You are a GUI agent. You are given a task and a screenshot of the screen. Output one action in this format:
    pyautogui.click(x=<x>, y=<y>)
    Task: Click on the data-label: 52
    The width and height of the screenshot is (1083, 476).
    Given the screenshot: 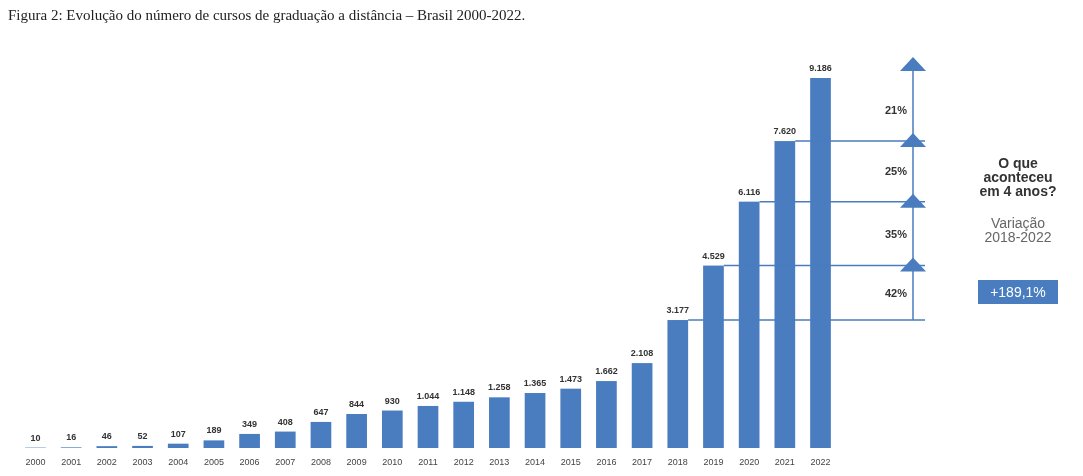 What is the action you would take?
    pyautogui.click(x=142, y=435)
    